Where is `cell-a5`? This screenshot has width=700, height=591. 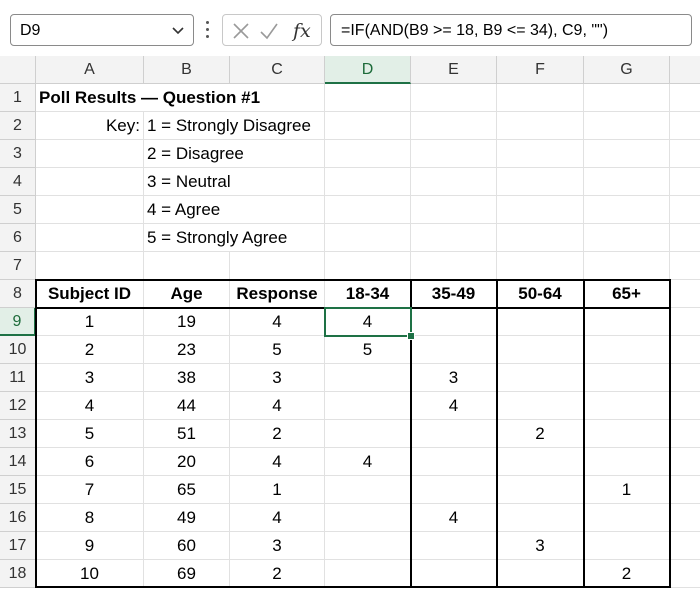 cell-a5 is located at coordinates (90, 210).